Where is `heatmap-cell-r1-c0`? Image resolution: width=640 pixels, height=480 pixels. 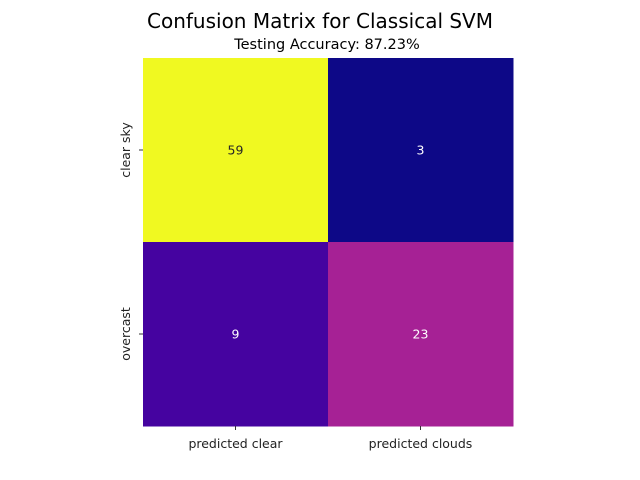 heatmap-cell-r1-c0 is located at coordinates (236, 334).